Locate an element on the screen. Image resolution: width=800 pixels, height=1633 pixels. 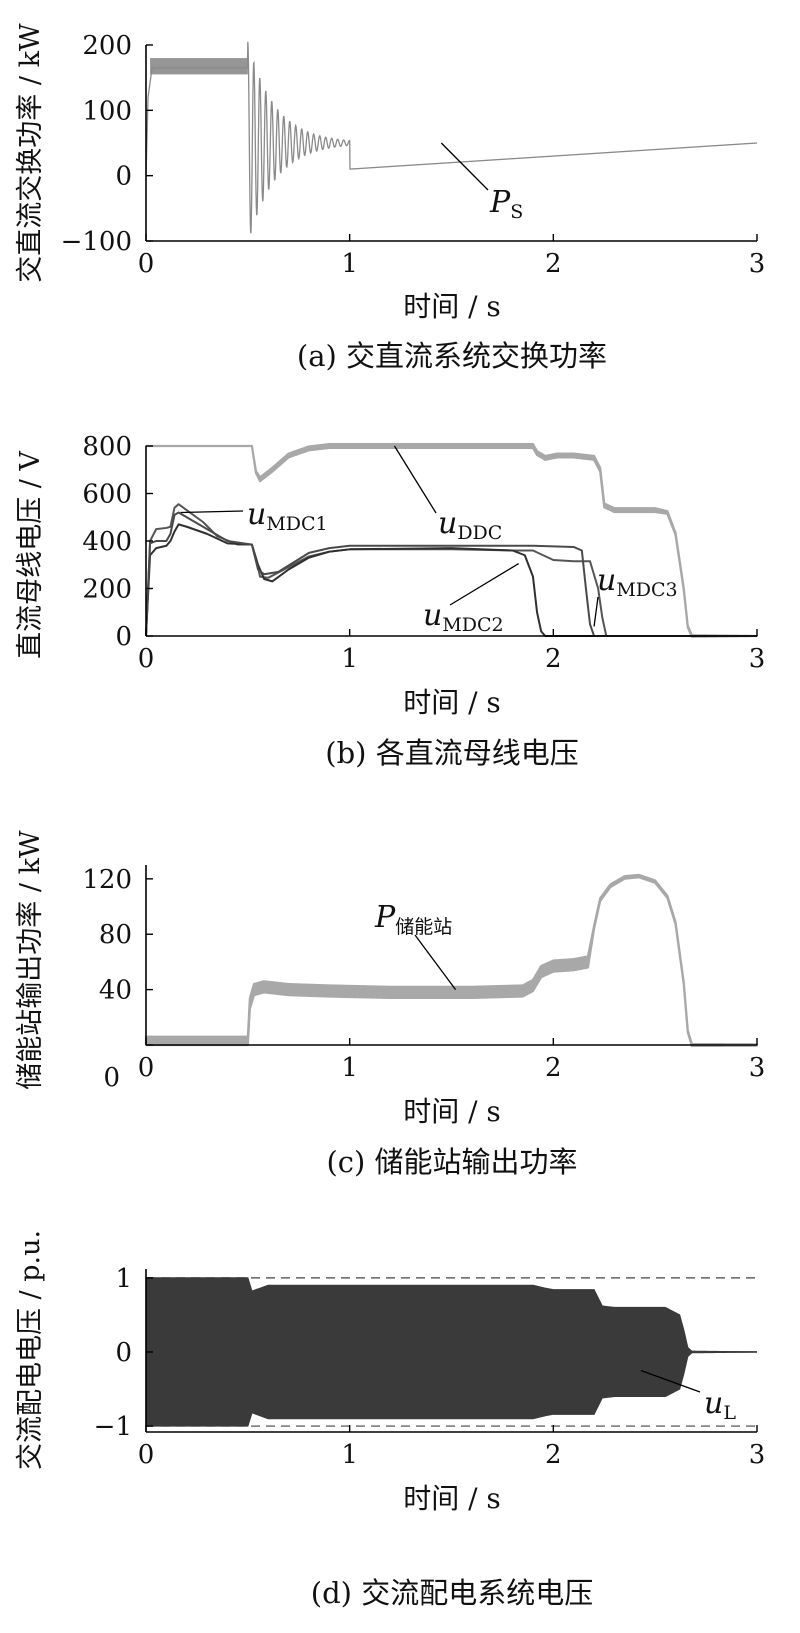
panel-d-y-tick-label: −1 is located at coordinates (113, 1427).